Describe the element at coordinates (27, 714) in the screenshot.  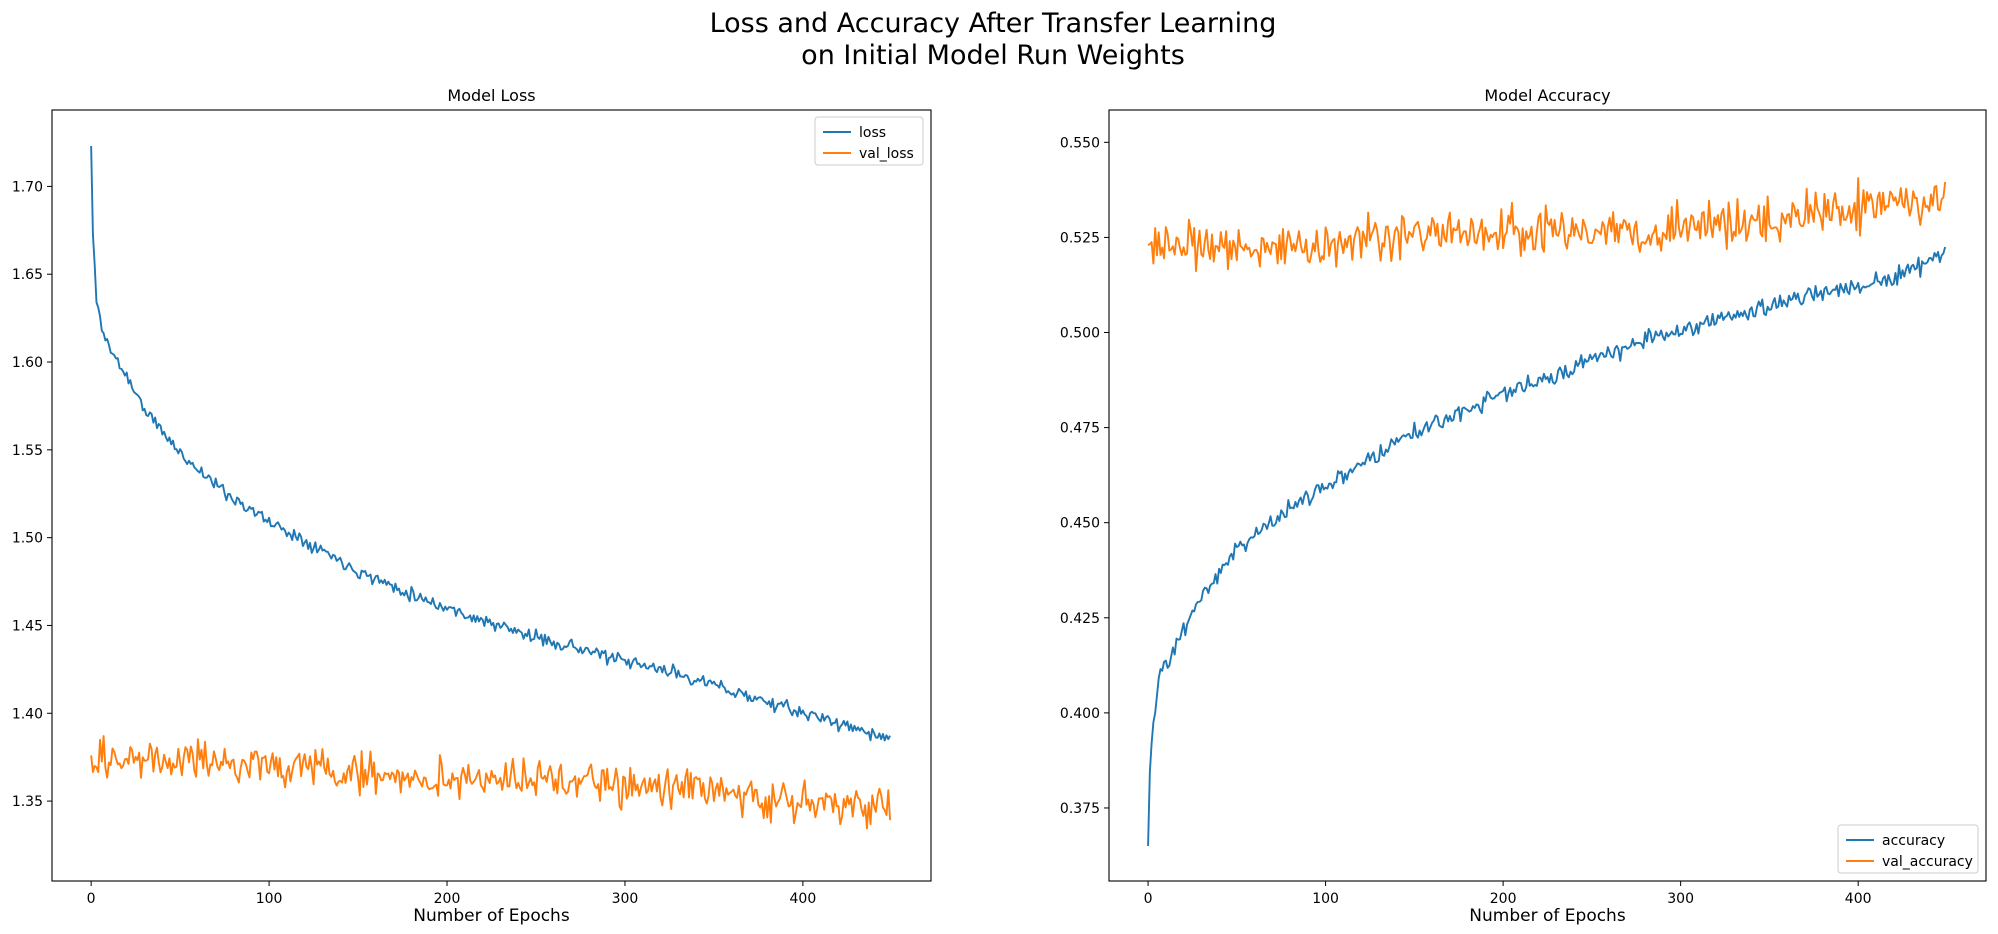
I see `y-tick-label: 1.40` at that location.